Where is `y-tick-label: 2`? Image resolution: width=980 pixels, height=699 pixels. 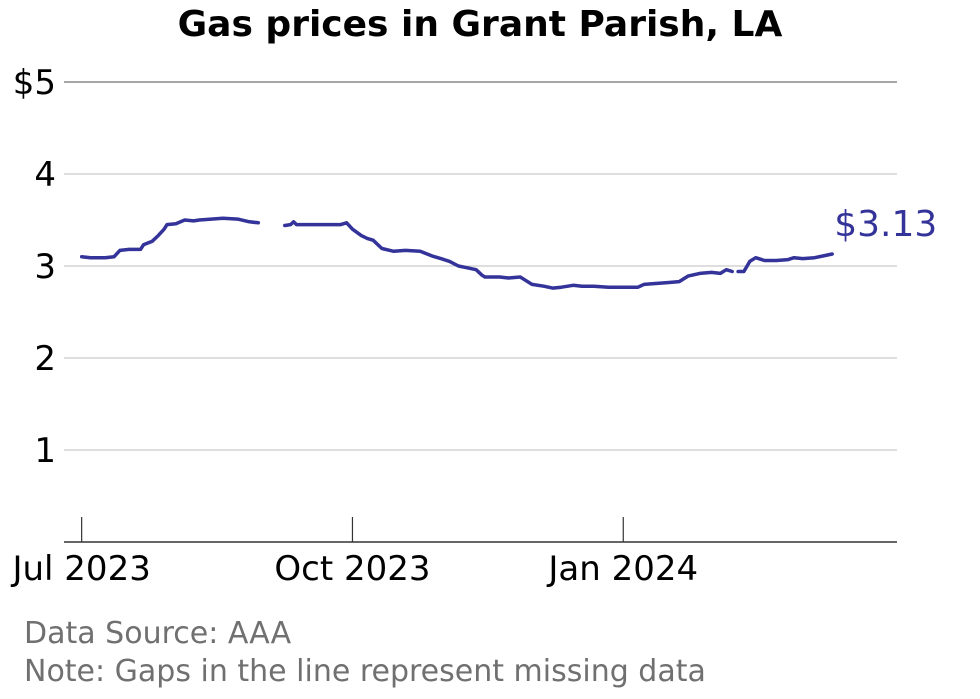 y-tick-label: 2 is located at coordinates (45, 359).